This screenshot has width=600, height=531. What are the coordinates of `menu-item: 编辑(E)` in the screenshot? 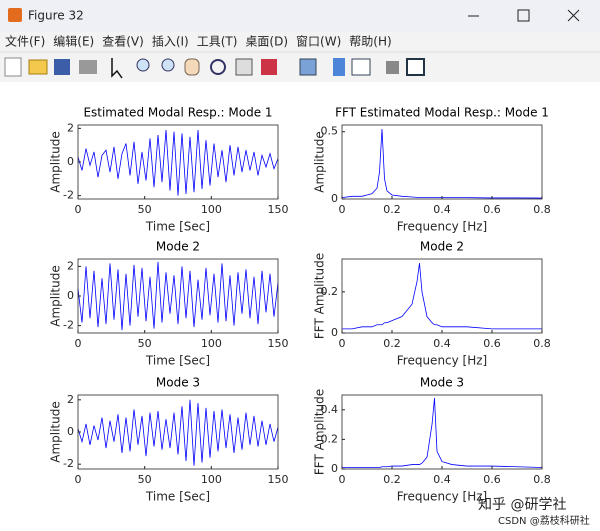 It's located at (73, 41).